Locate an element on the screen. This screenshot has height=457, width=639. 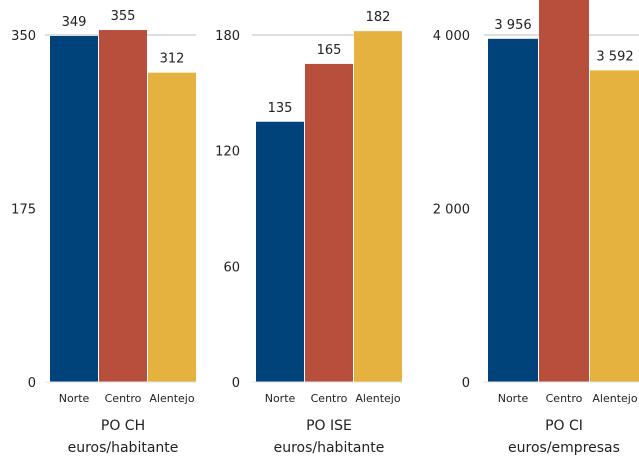
bar-value-label: 3 956 is located at coordinates (512, 25).